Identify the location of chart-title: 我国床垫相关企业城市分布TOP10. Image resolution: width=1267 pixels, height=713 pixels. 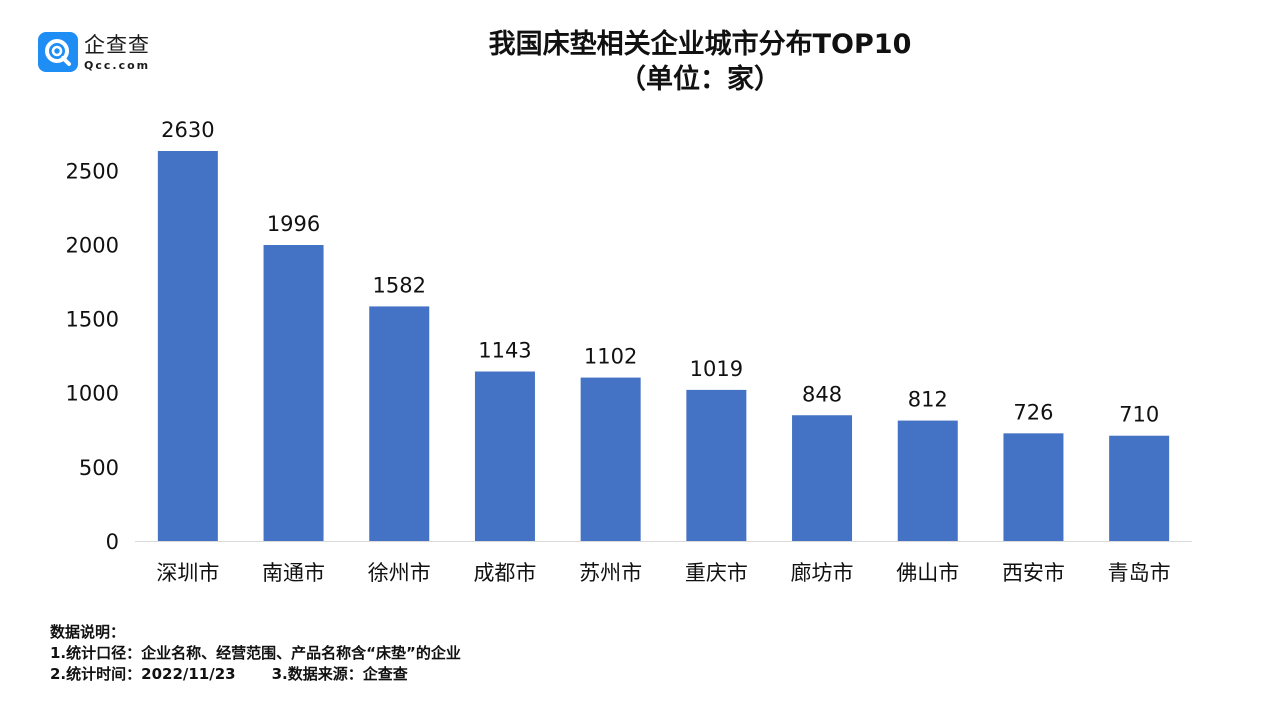
(700, 44).